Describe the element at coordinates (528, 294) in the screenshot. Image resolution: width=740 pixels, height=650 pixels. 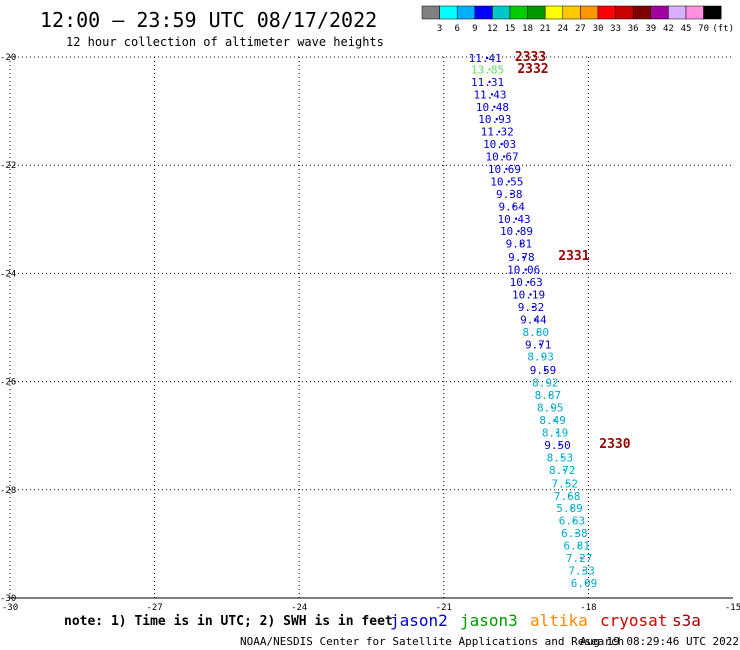
I see `wave-height-label: 10.19` at that location.